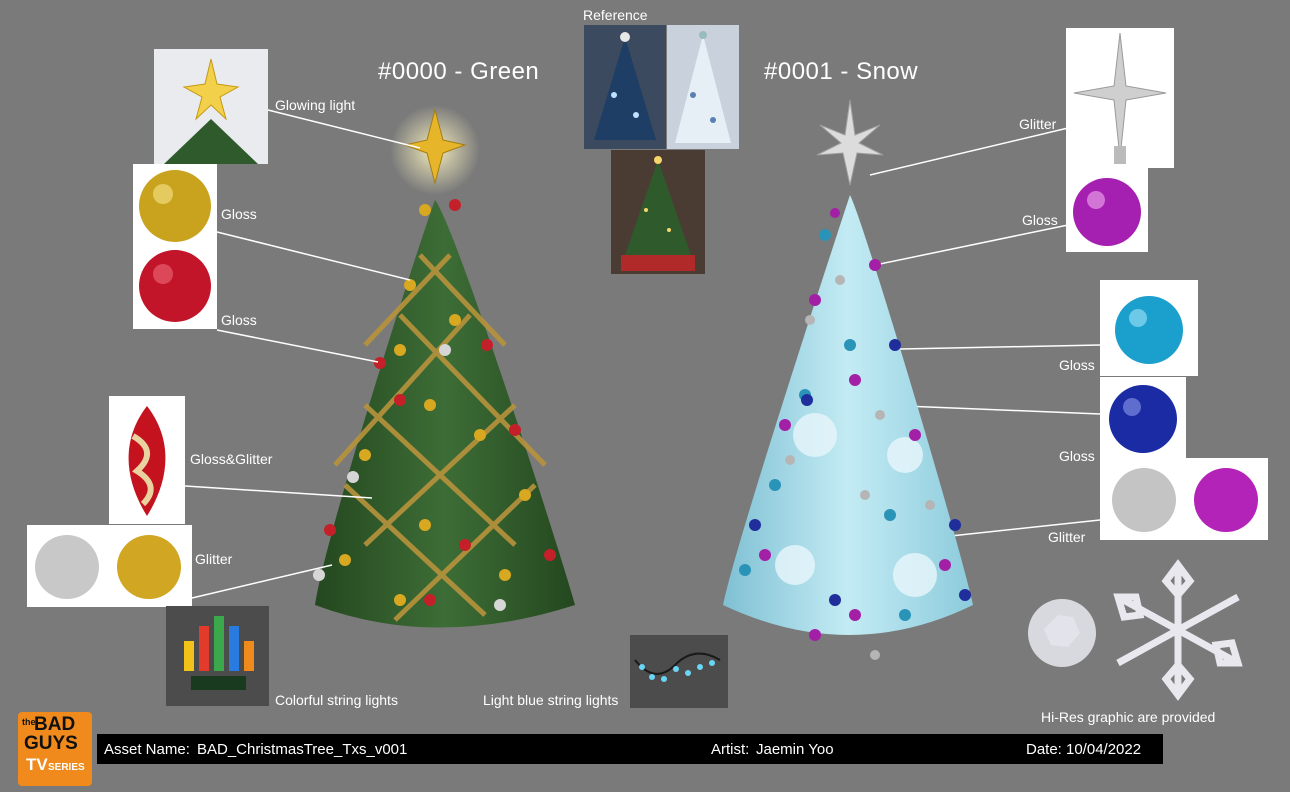  What do you see at coordinates (175, 246) in the screenshot?
I see `gloss-ornament-card` at bounding box center [175, 246].